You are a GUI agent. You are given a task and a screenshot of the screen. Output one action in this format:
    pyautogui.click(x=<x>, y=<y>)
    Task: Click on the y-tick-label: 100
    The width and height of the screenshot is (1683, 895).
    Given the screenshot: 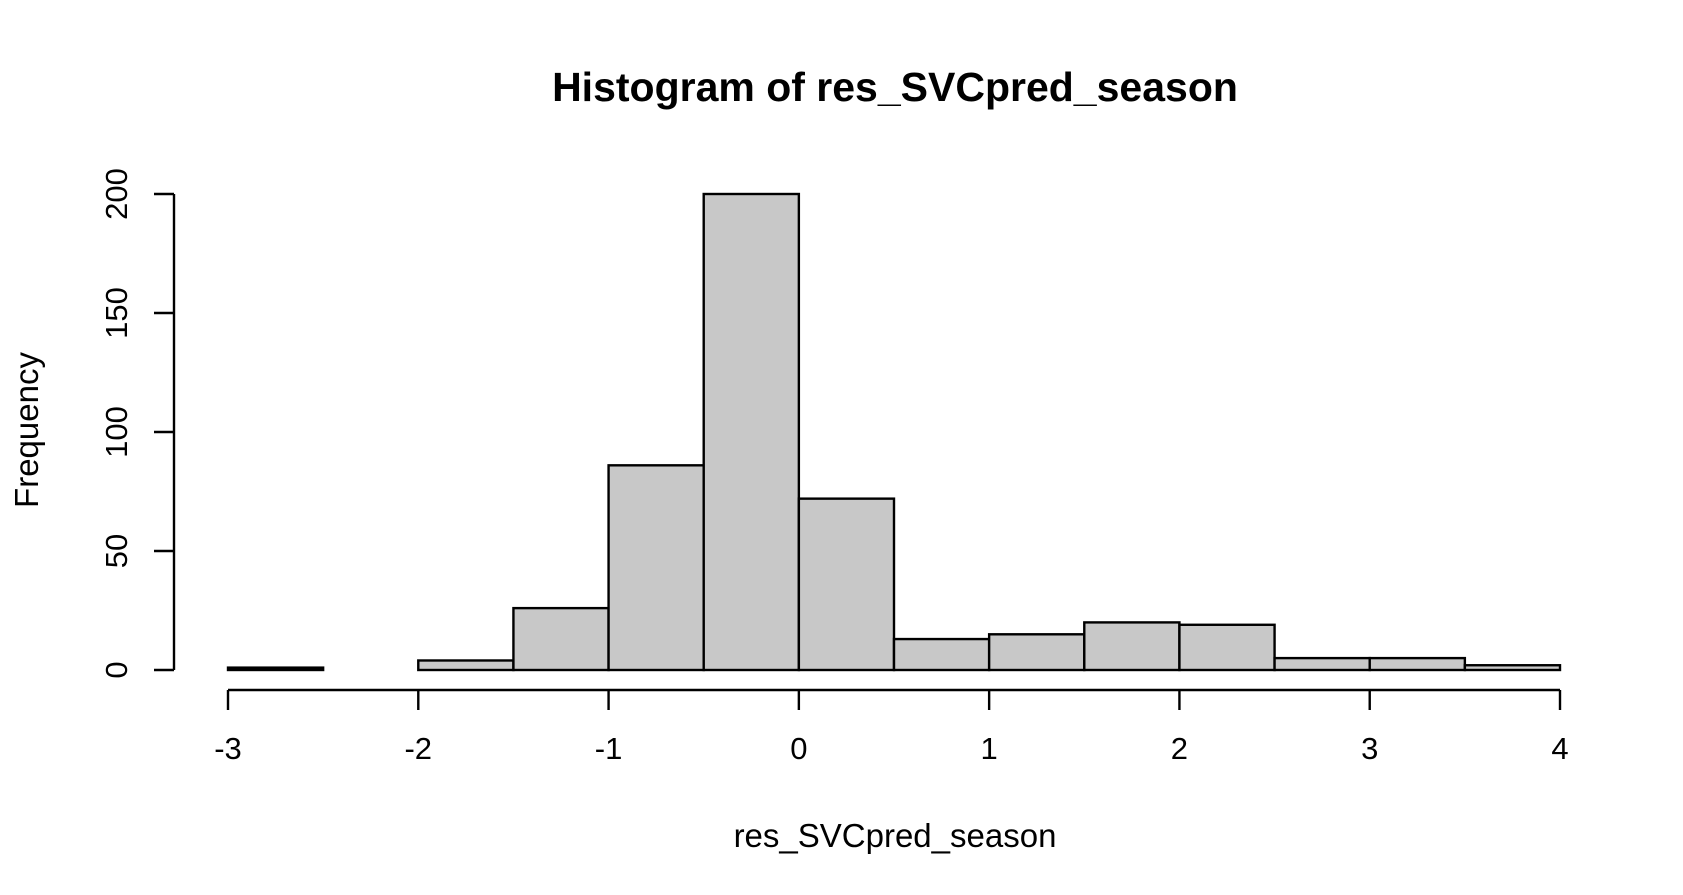 What is the action you would take?
    pyautogui.click(x=116, y=432)
    